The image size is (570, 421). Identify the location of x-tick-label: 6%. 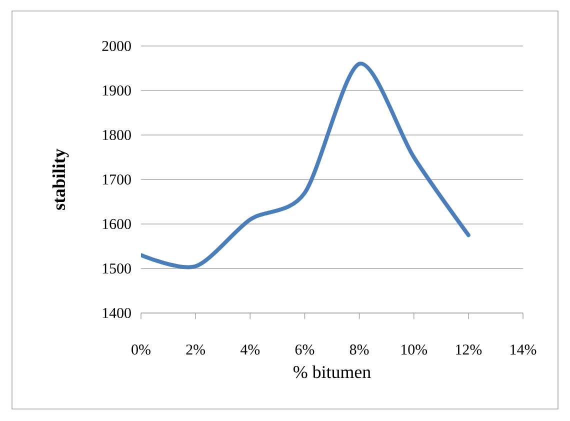
(304, 349).